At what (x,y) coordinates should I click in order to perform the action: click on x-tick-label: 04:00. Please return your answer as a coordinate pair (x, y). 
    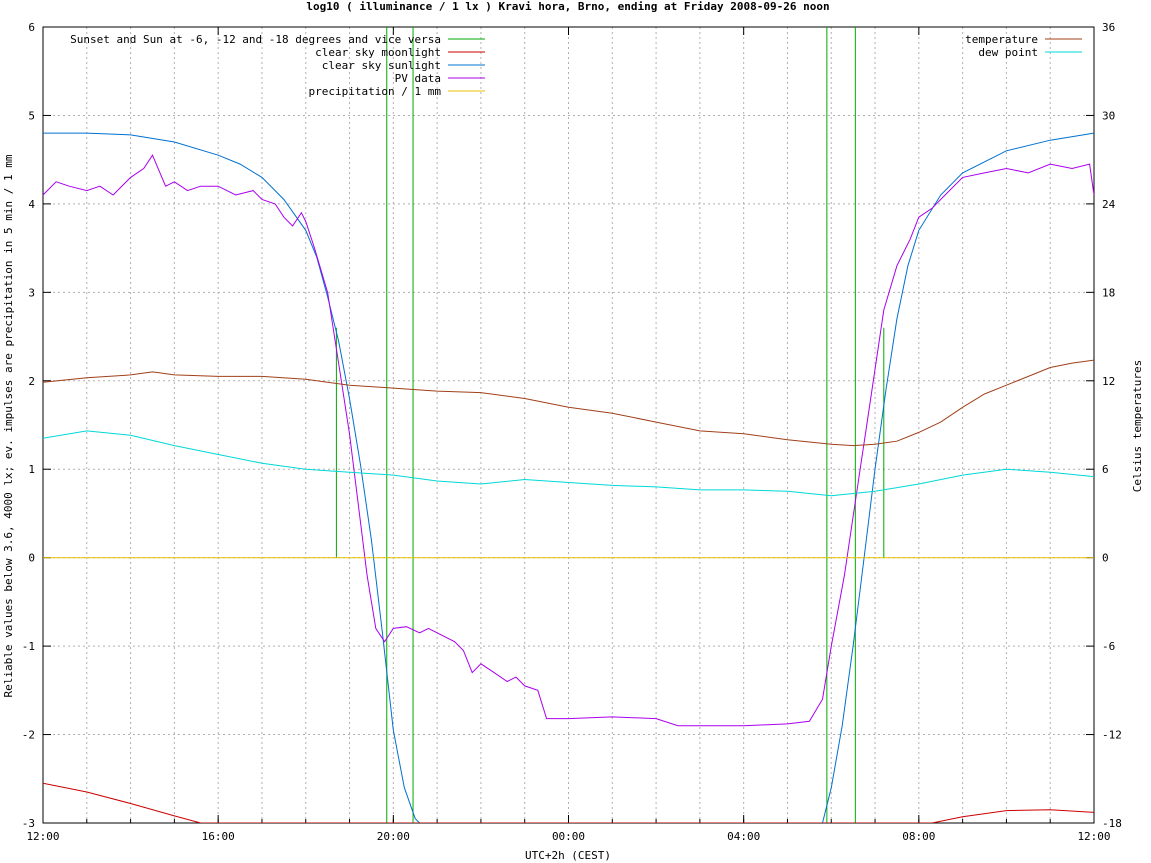
    Looking at the image, I should click on (743, 836).